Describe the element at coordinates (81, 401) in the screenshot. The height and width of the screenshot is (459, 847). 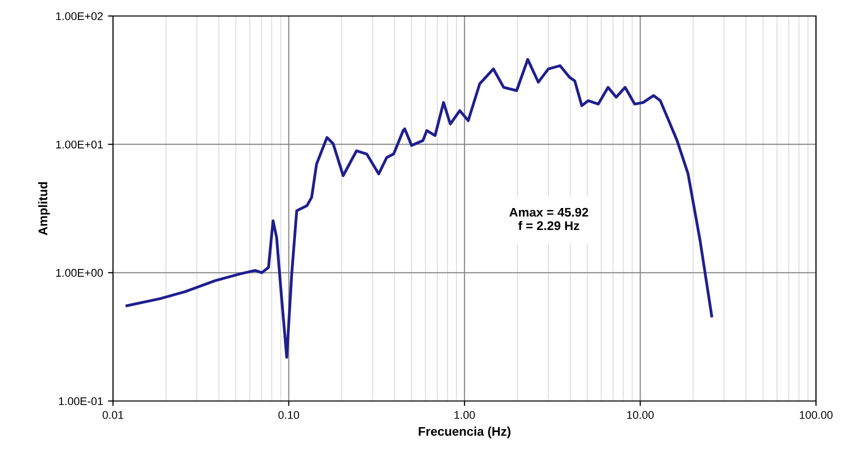
I see `y-tick-label: 1.00E-01` at that location.